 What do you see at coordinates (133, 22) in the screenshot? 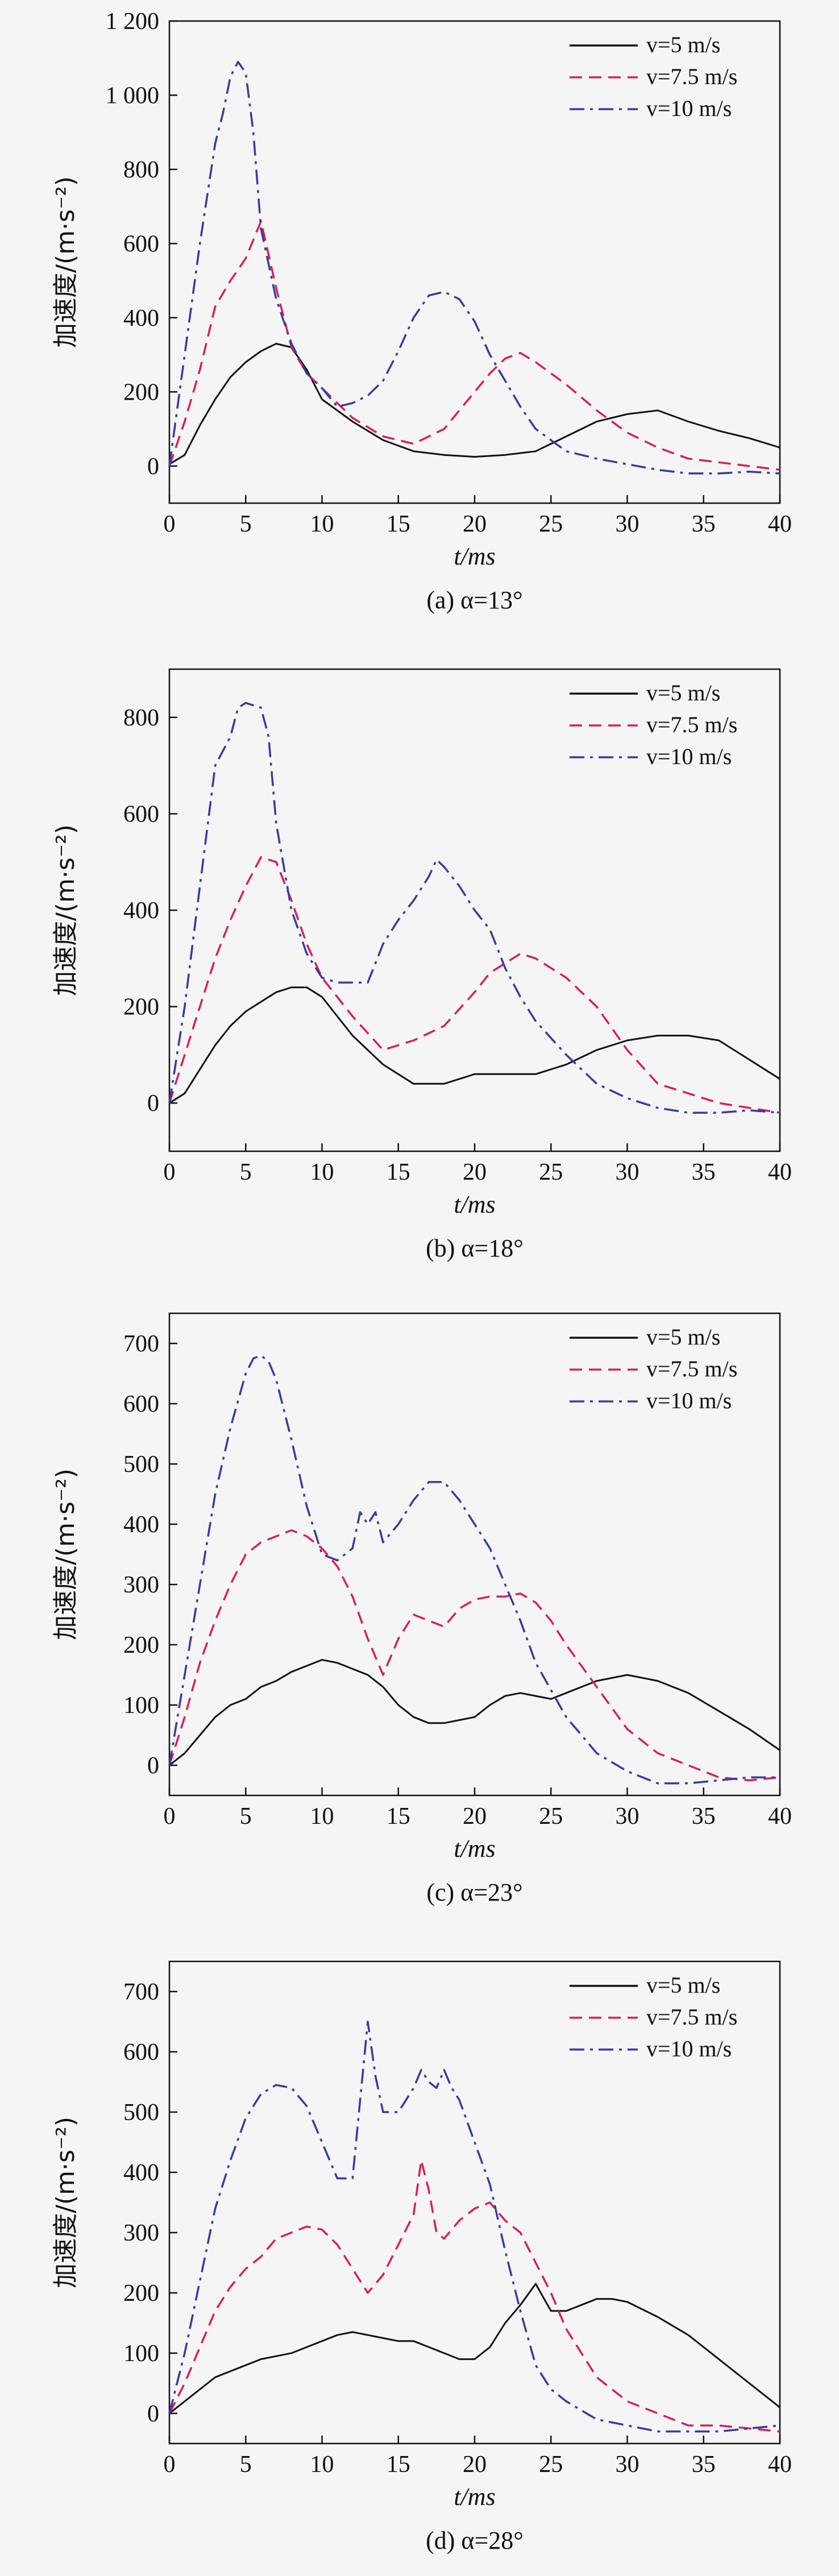
I see `y-tick-label: 1 200` at bounding box center [133, 22].